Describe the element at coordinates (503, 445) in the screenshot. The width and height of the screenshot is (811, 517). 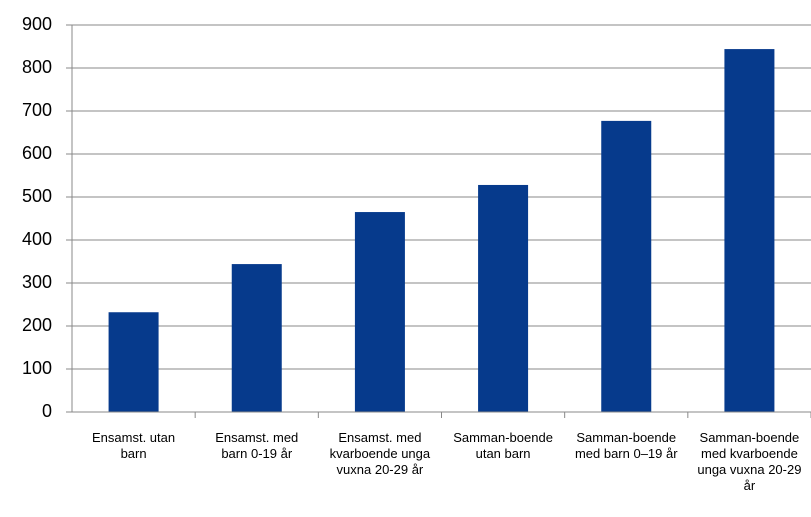
I see `x-tick-label: Samman-boende utan barn` at that location.